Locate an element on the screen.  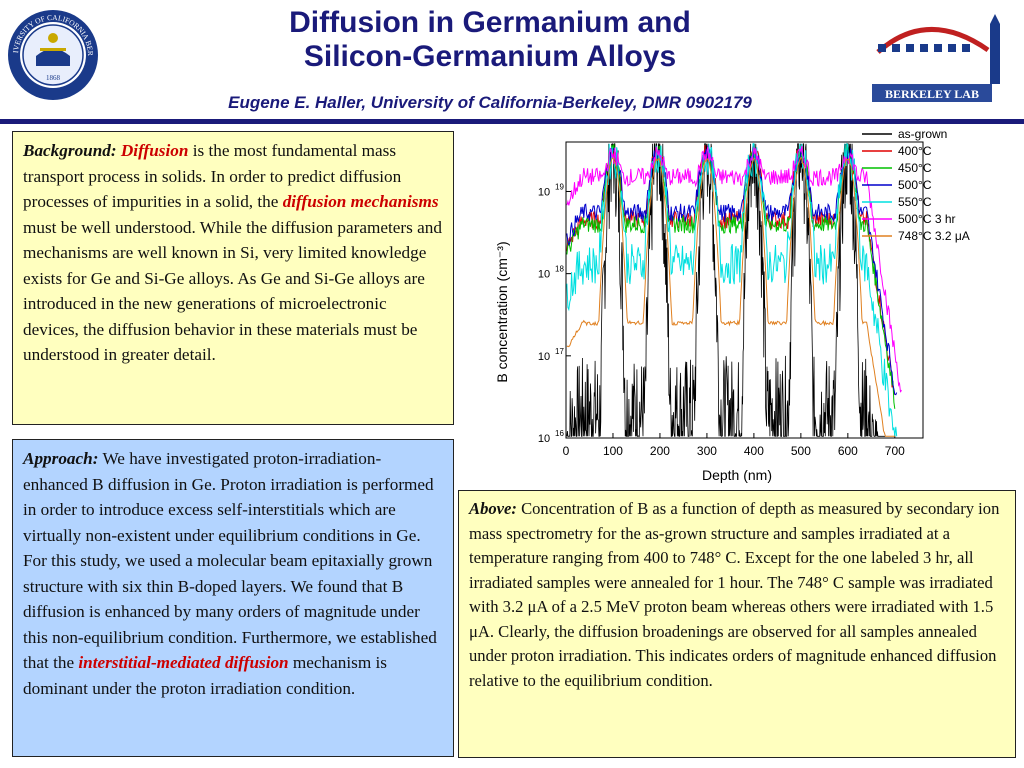
x-tick-label: 0 is located at coordinates (566, 451).